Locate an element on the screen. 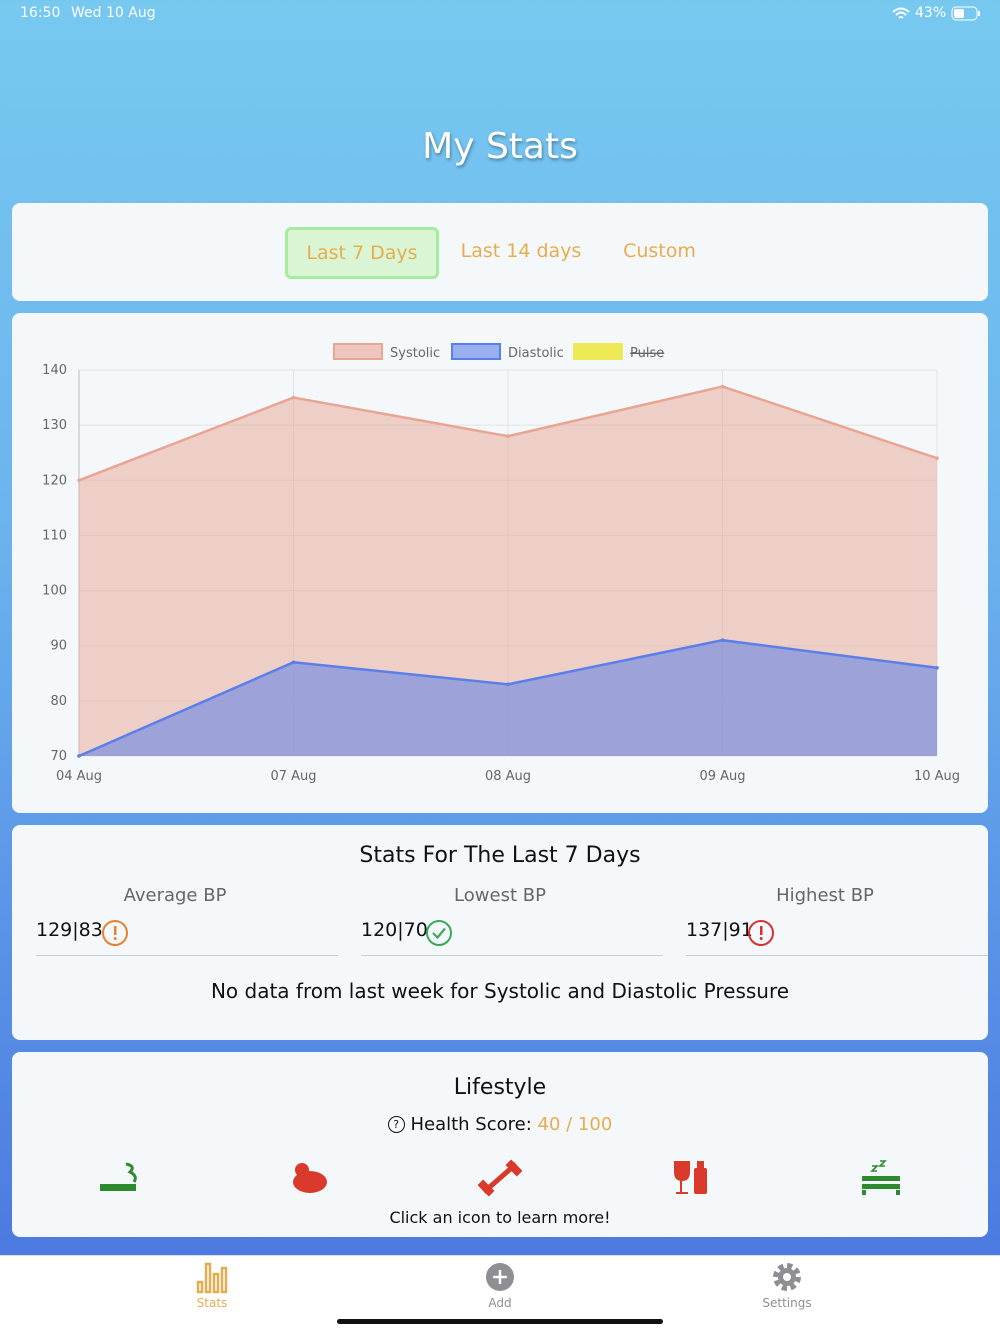 This screenshot has height=1335, width=1000. stat-value: 137|91 is located at coordinates (719, 930).